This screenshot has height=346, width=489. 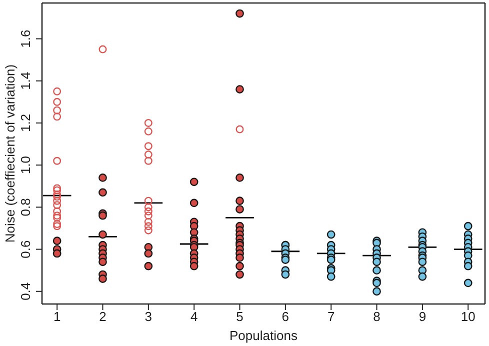 What do you see at coordinates (25, 165) in the screenshot?
I see `y-tick-label: 1.0` at bounding box center [25, 165].